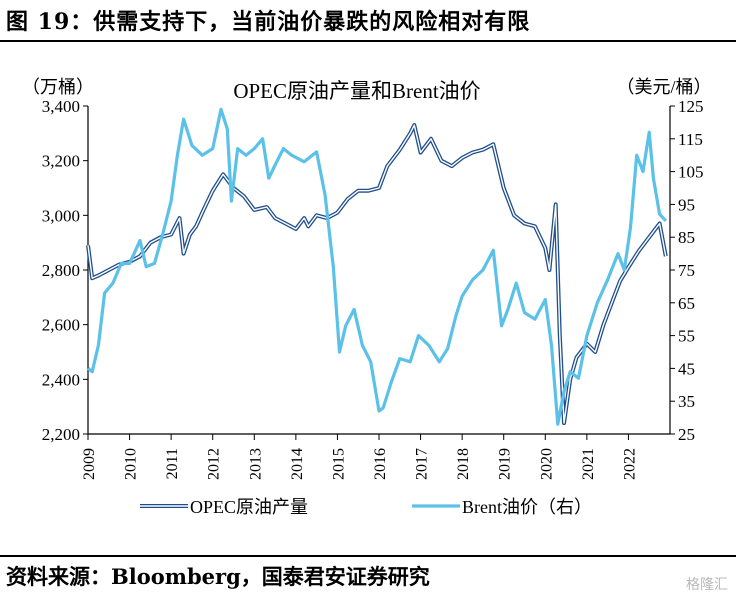 The height and width of the screenshot is (598, 736). Describe the element at coordinates (255, 464) in the screenshot. I see `x-tick-label: 2013` at that location.